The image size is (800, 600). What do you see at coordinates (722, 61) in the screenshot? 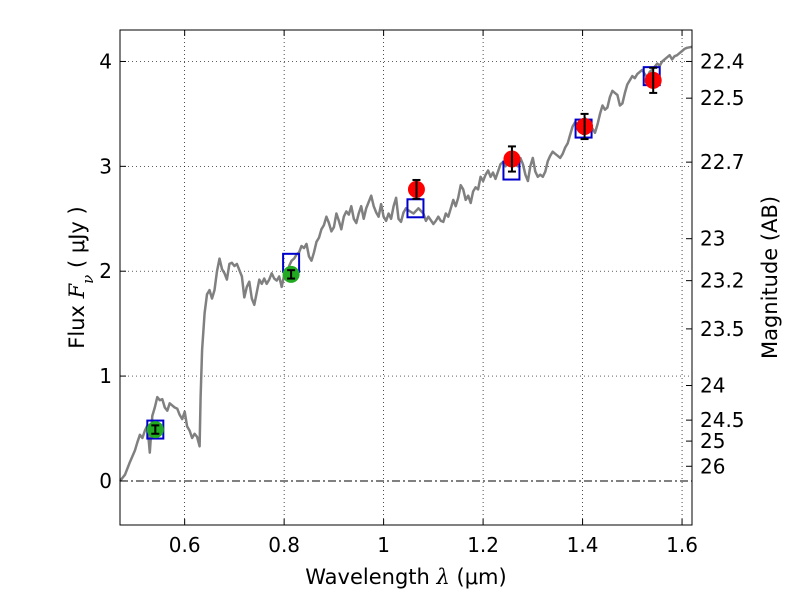
I see `magnitude-tick-label-0: 22.4` at bounding box center [722, 61].